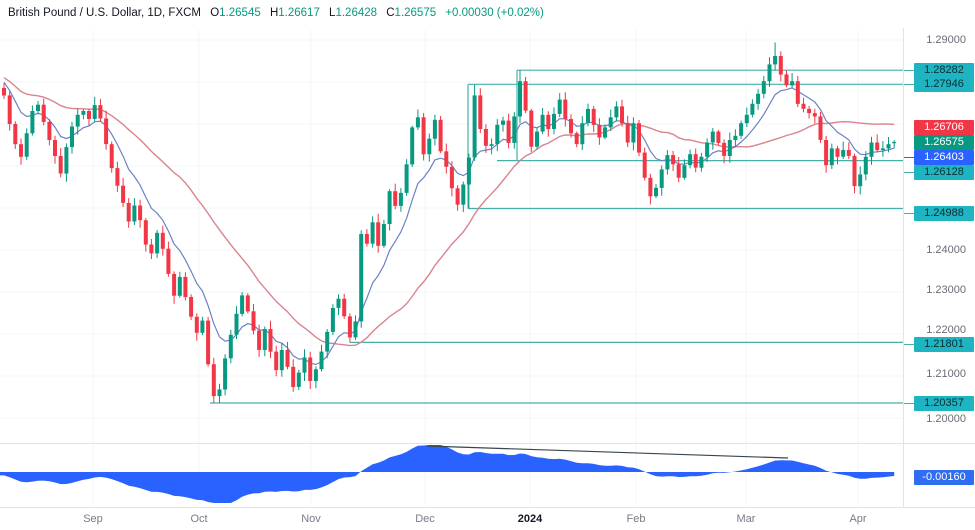  Describe the element at coordinates (944, 403) in the screenshot. I see `price-label-1.20357: 1.20357` at that location.